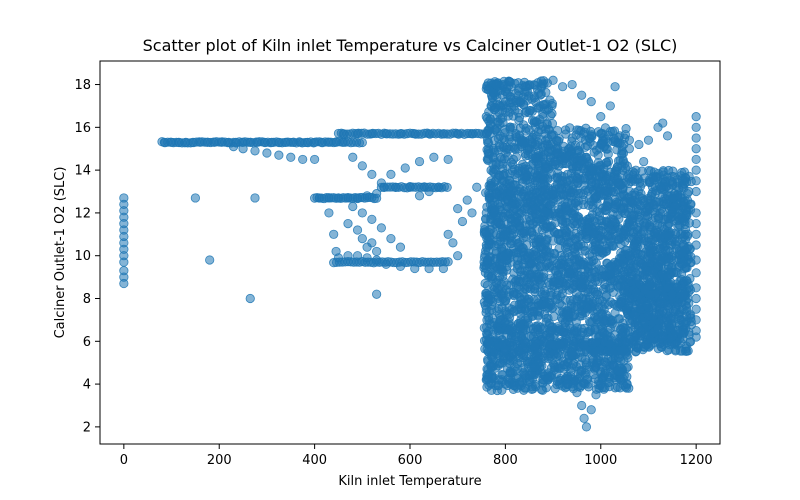  I want to click on y-axis-ticks: 2 4 6 8 10 12 14 16 18, so click(87, 256).